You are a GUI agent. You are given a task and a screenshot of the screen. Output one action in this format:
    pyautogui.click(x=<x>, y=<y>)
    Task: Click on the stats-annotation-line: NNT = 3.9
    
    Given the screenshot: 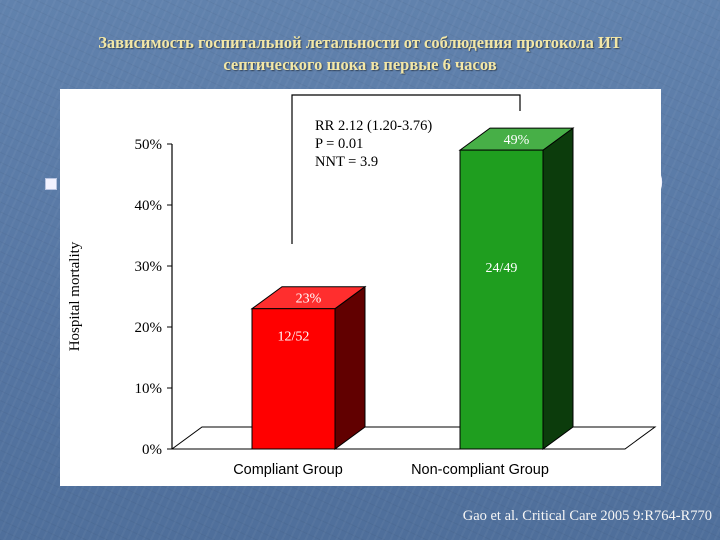 What is the action you would take?
    pyautogui.click(x=346, y=162)
    